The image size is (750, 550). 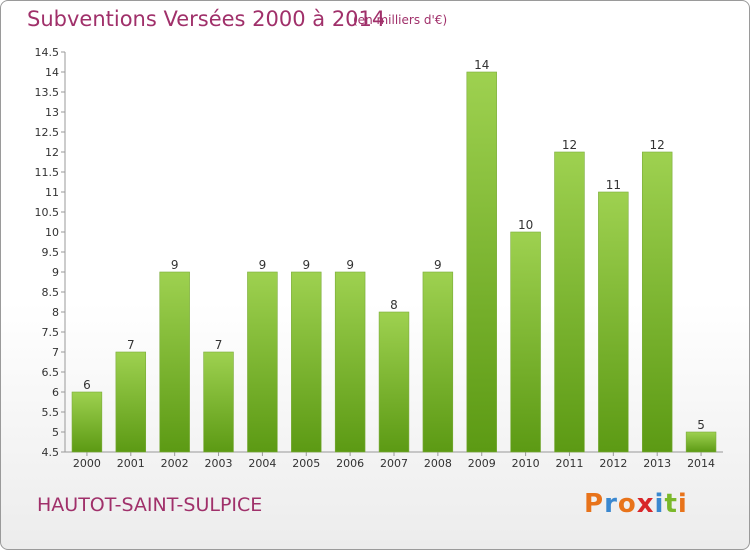 I want to click on y-tick-label: 6.5, so click(x=51, y=372).